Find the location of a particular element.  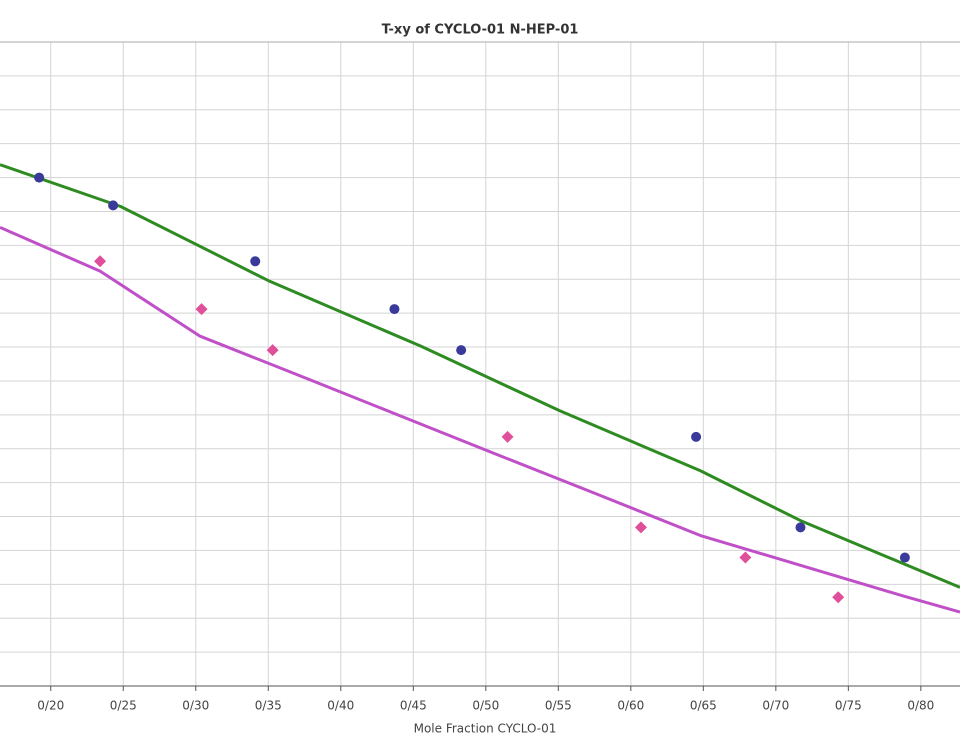

x-tick-label: 0/70 is located at coordinates (775, 706).